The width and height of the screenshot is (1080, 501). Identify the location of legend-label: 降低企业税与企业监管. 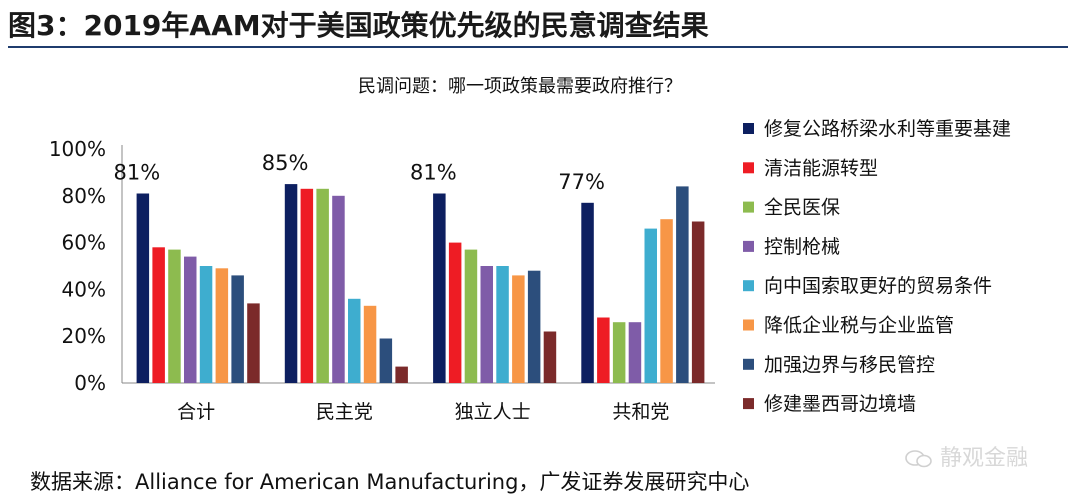
(859, 326).